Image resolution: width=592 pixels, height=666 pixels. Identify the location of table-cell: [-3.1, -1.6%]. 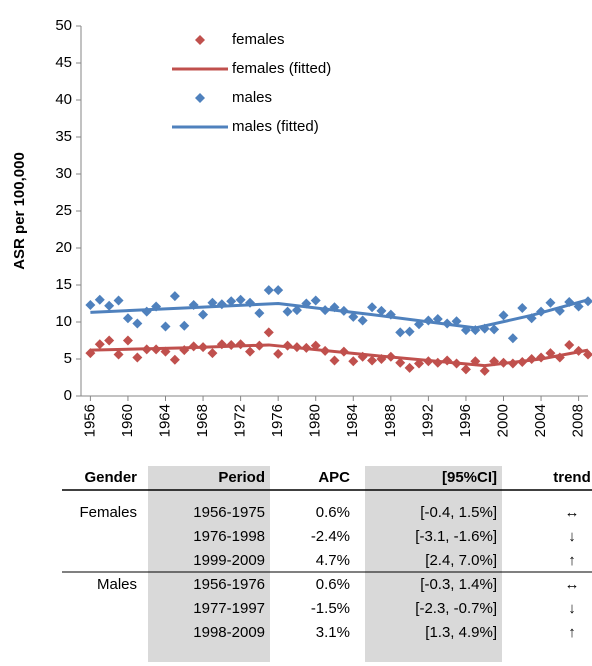
(456, 536).